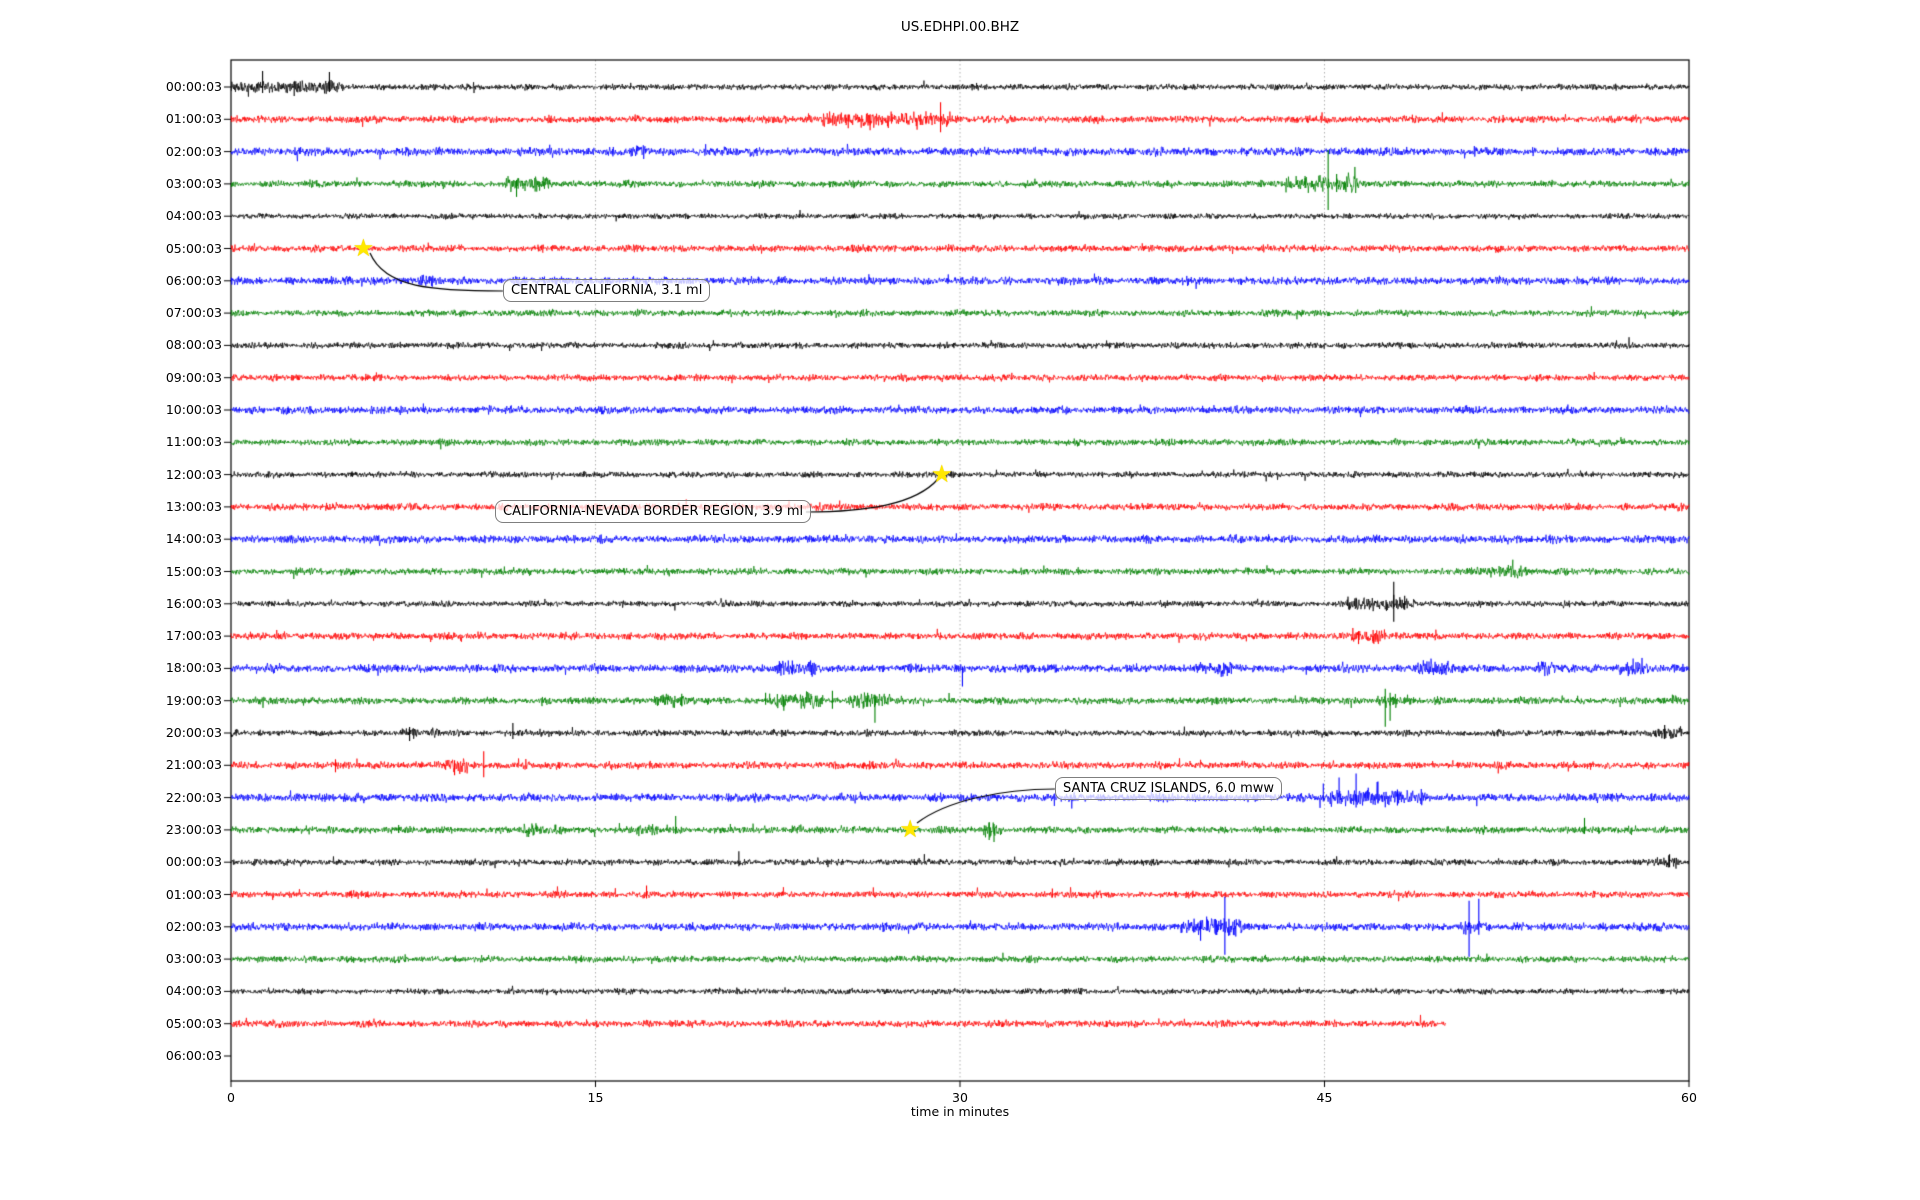 This screenshot has width=1920, height=1200. What do you see at coordinates (960, 27) in the screenshot?
I see `figure-title: US.EDHPI.00.BHZ` at bounding box center [960, 27].